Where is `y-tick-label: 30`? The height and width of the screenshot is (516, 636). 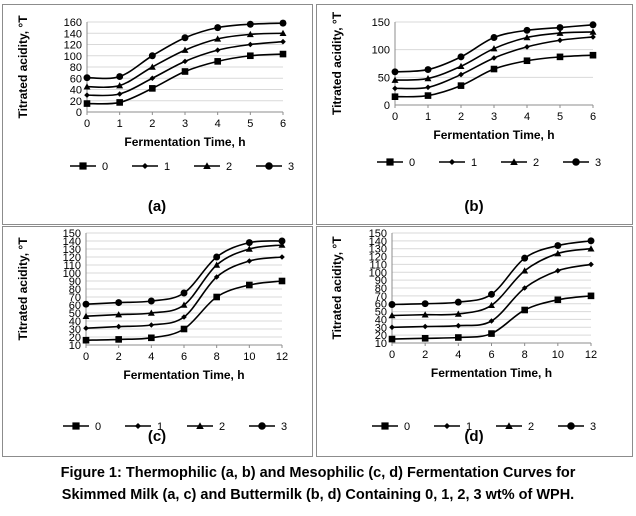
y-tick-label: 30 is located at coordinates (381, 328).